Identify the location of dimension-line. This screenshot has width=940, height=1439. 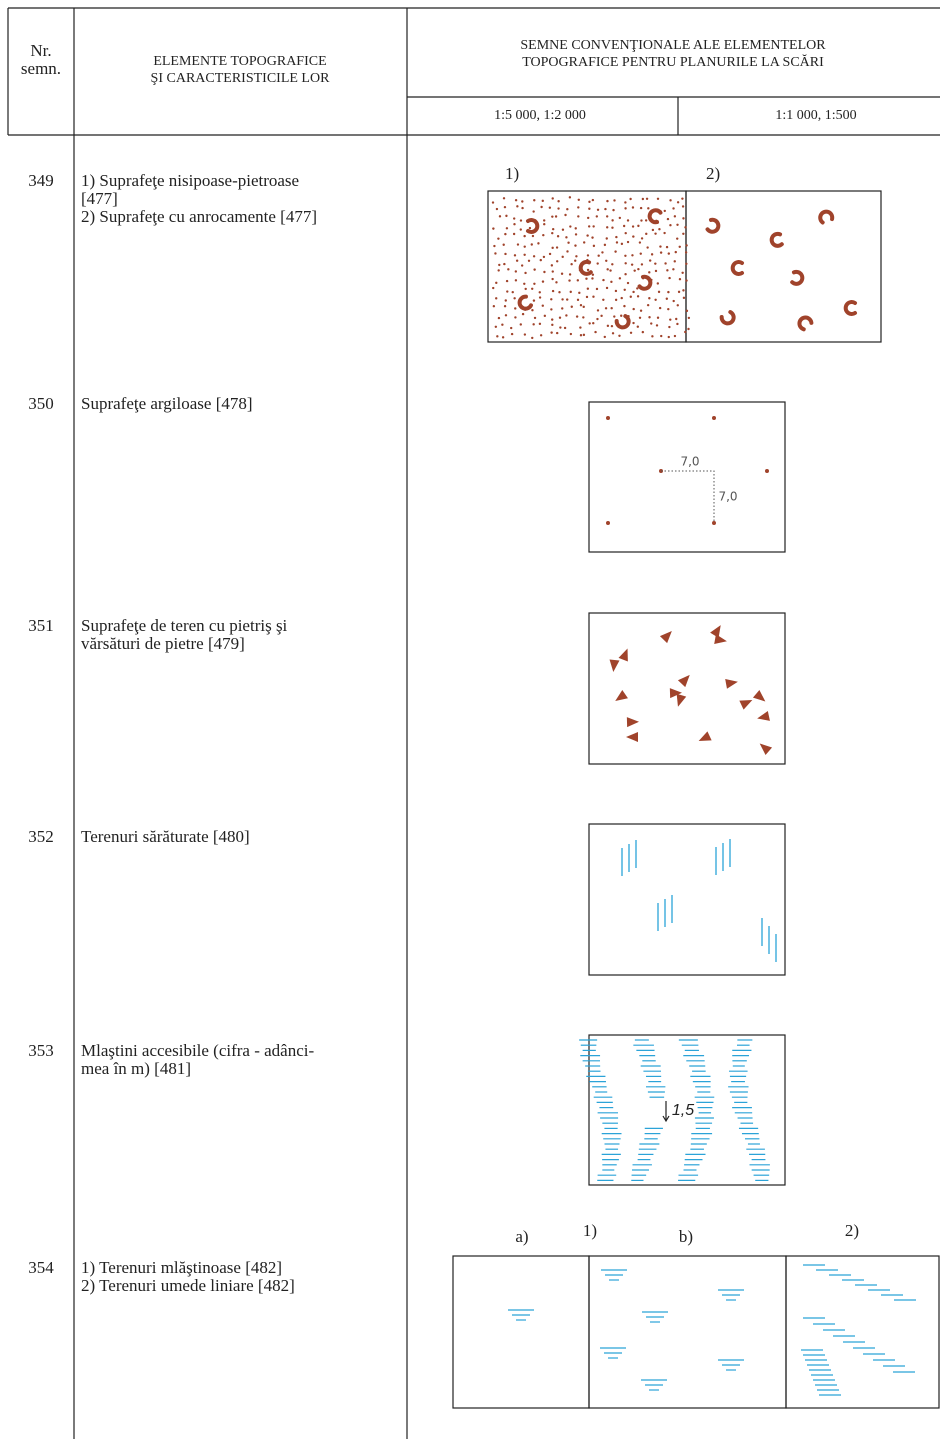
(688, 496).